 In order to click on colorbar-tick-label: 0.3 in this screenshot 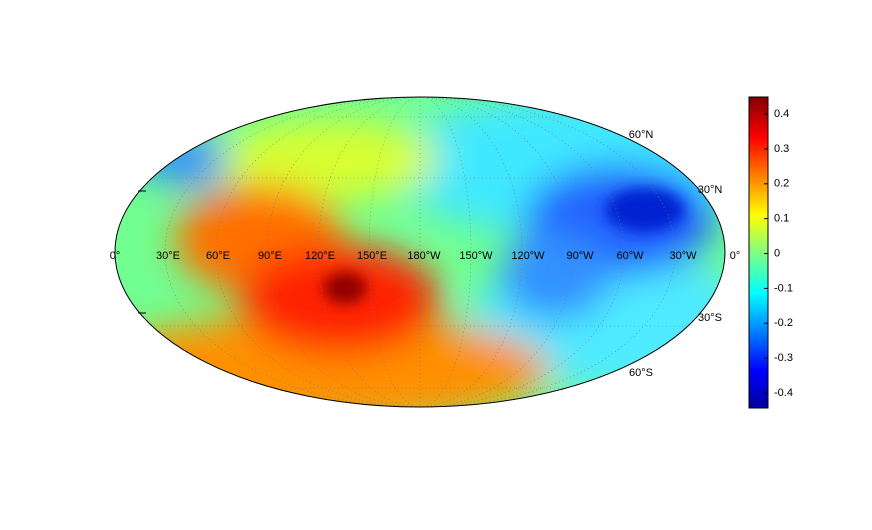, I will do `click(781, 149)`.